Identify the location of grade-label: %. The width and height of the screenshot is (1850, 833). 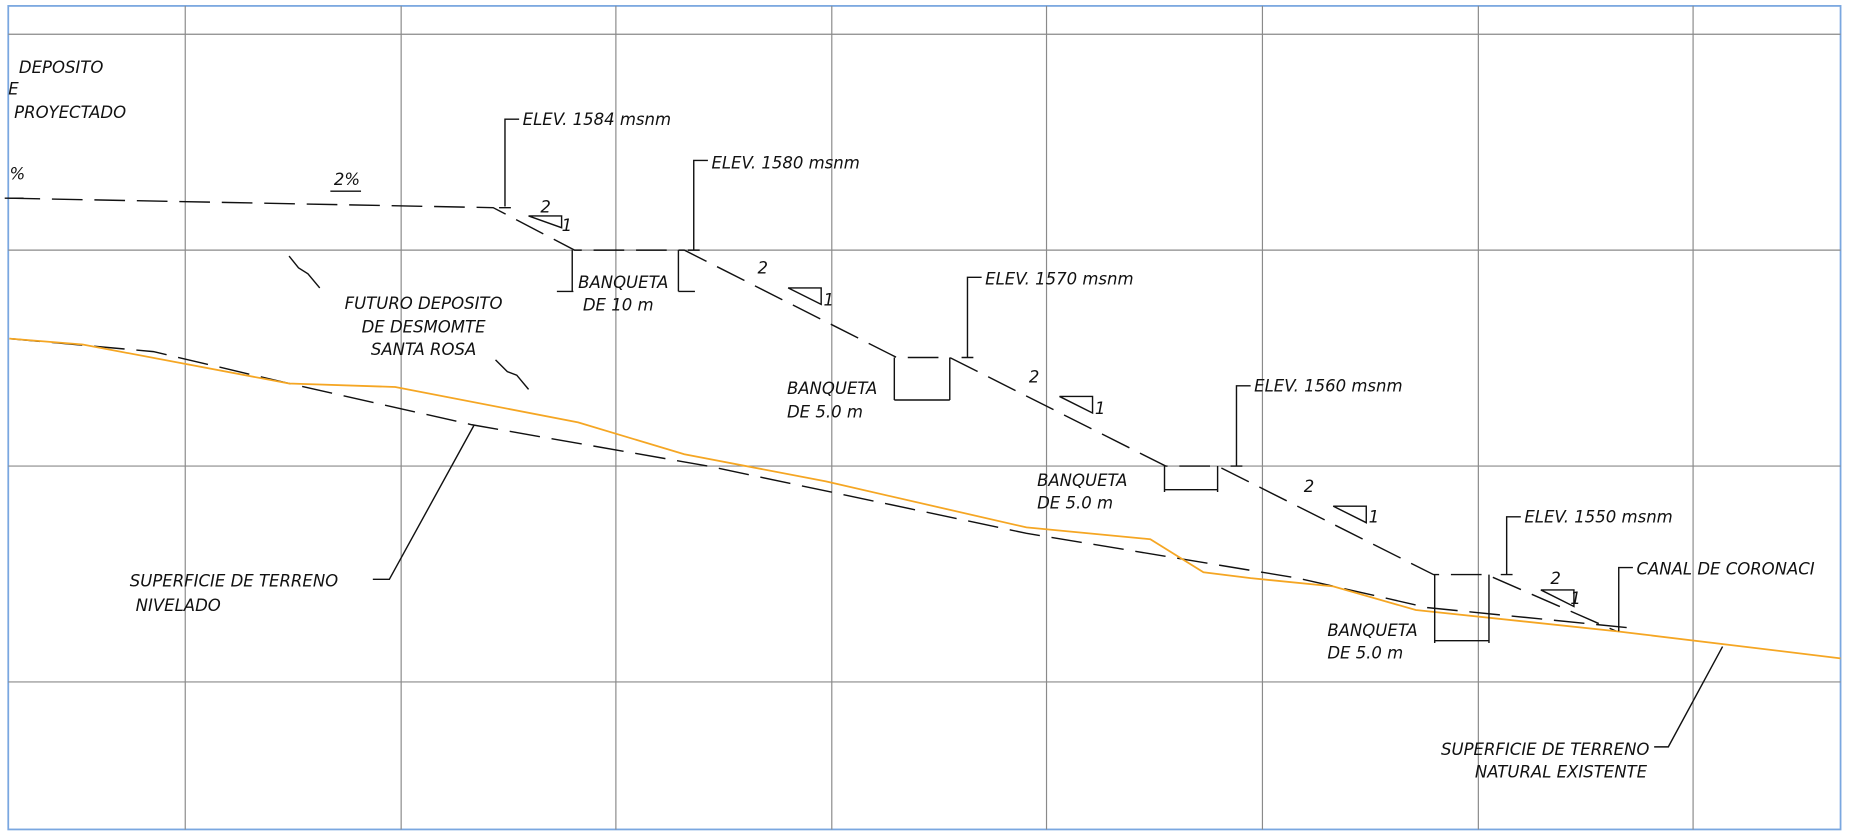
(17, 173).